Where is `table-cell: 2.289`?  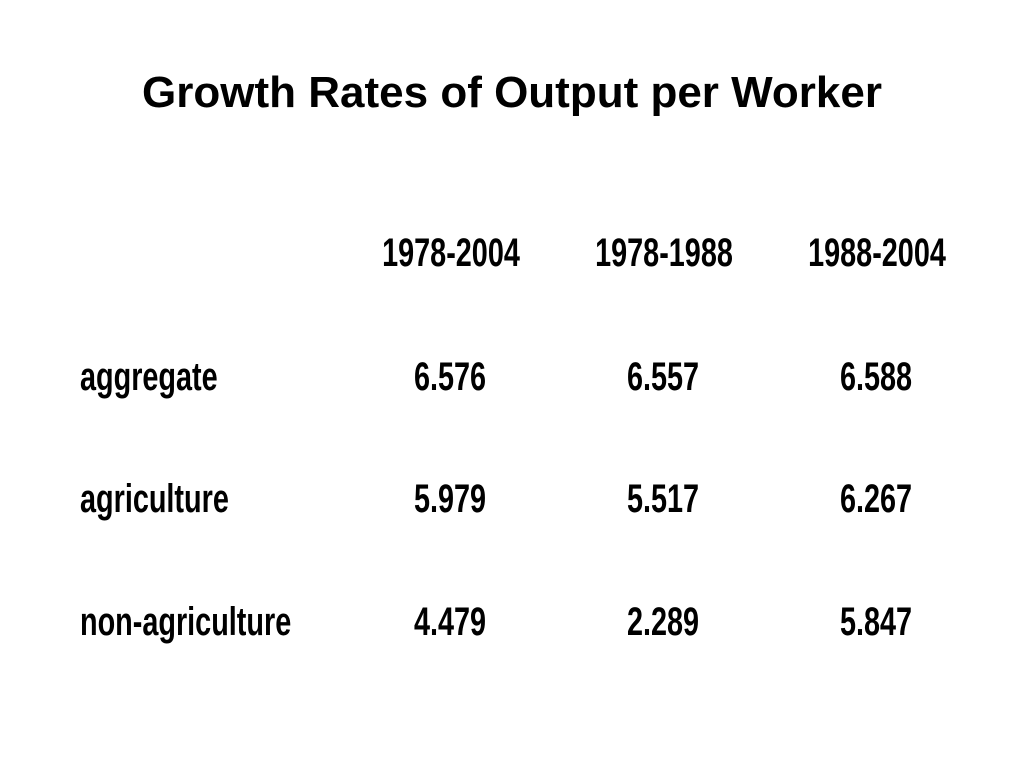
table-cell: 2.289 is located at coordinates (663, 622).